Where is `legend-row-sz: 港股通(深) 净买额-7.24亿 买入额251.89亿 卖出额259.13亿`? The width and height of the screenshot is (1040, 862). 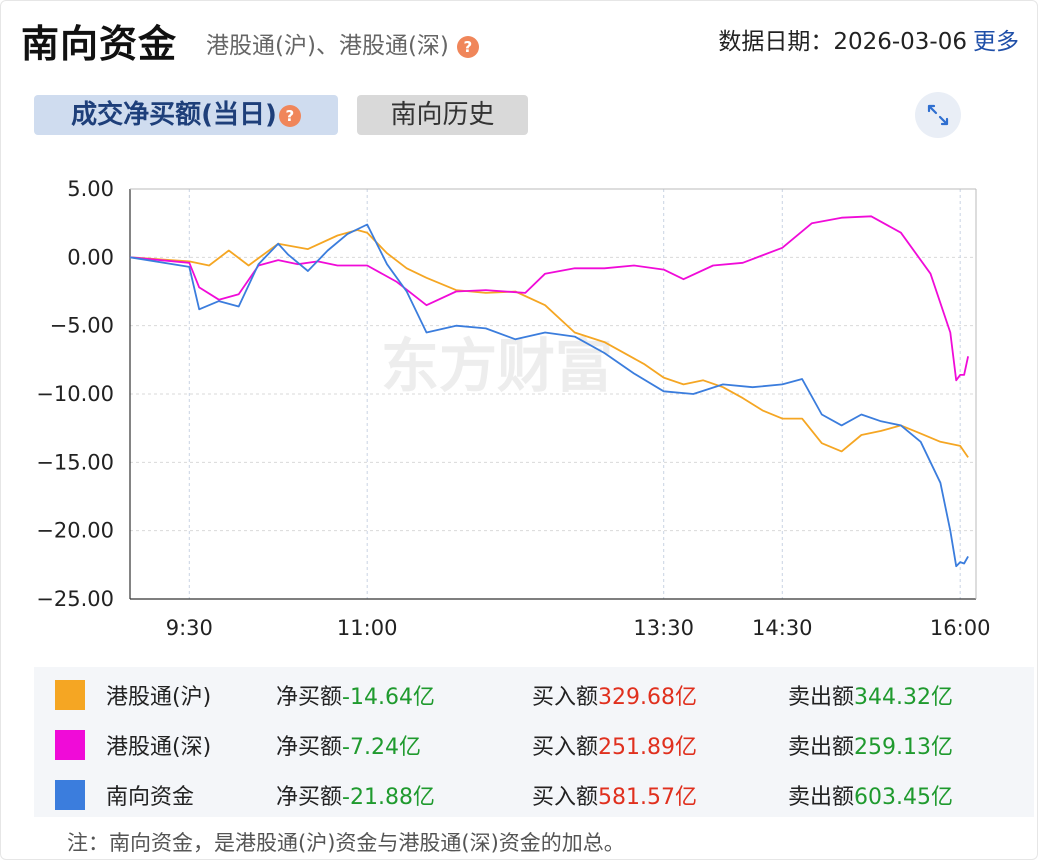
legend-row-sz: 港股通(深) 净买额-7.24亿 买入额251.89亿 卖出额259.13亿 is located at coordinates (534, 744).